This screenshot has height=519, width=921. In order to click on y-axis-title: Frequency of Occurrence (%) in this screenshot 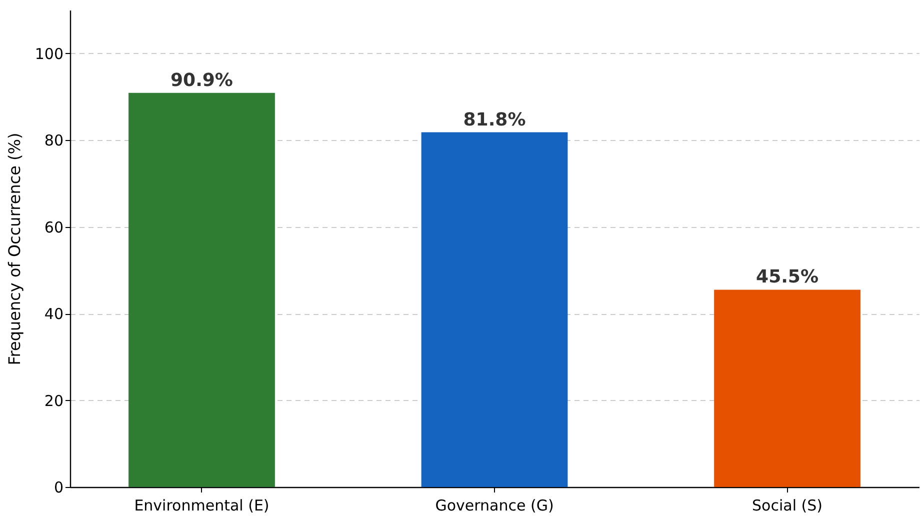, I will do `click(14, 249)`.